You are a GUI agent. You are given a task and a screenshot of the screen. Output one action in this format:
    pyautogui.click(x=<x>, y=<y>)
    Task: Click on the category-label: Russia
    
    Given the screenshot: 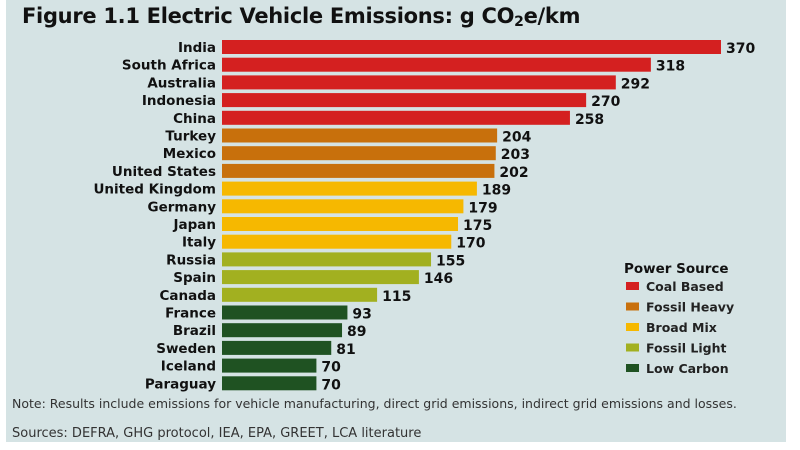 What is the action you would take?
    pyautogui.click(x=191, y=260)
    